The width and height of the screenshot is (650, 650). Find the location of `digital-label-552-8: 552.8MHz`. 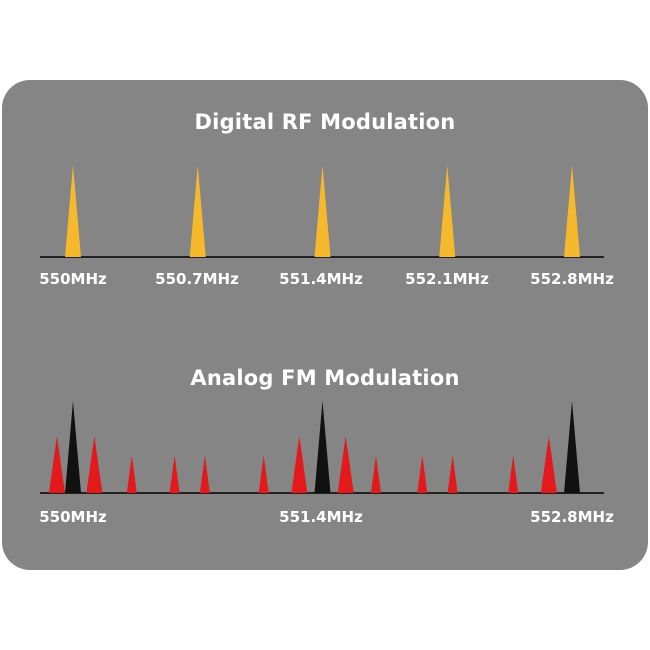

digital-label-552-8: 552.8MHz is located at coordinates (572, 279).